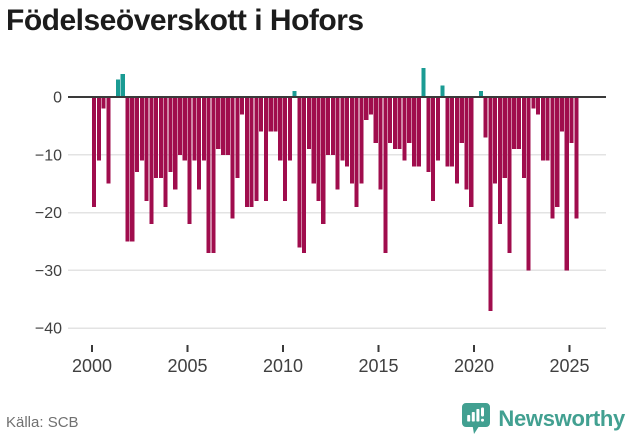 Image resolution: width=631 pixels, height=439 pixels. What do you see at coordinates (42, 422) in the screenshot?
I see `source-note: Källa: SCB` at bounding box center [42, 422].